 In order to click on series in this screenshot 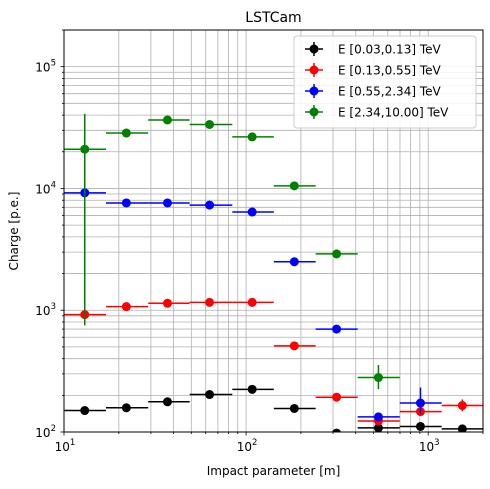, I will do `click(273, 408)`.